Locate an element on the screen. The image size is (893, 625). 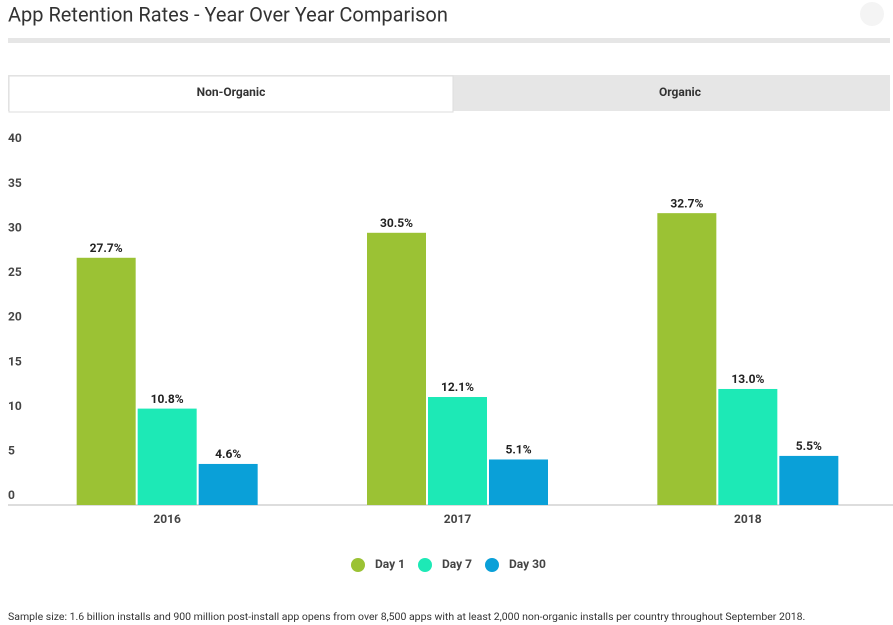
value-label: 12.1% is located at coordinates (457, 387).